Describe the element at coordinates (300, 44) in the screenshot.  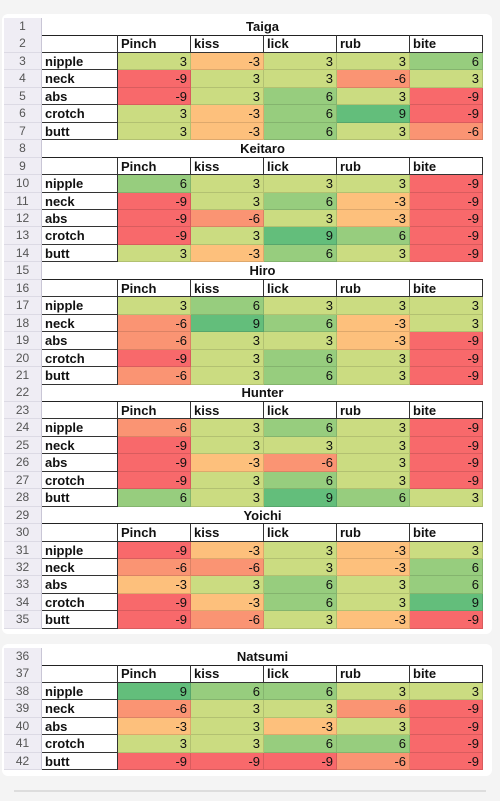
I see `column-header: lick` at that location.